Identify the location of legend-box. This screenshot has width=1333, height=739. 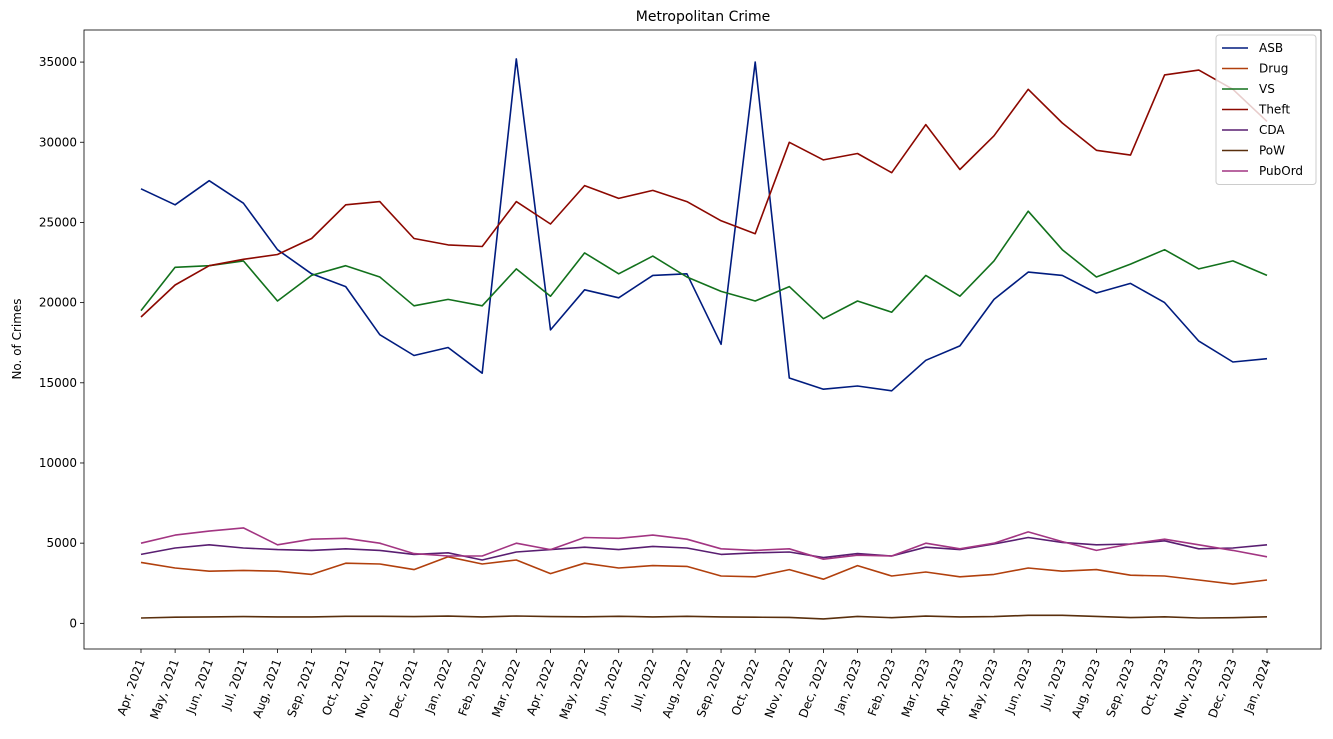
(1266, 109).